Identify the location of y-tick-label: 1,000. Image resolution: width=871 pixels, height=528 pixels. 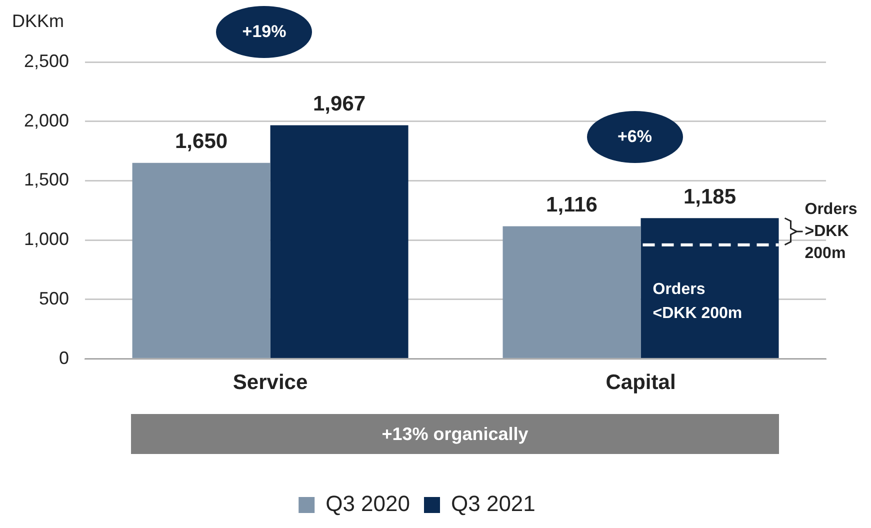
(47, 239).